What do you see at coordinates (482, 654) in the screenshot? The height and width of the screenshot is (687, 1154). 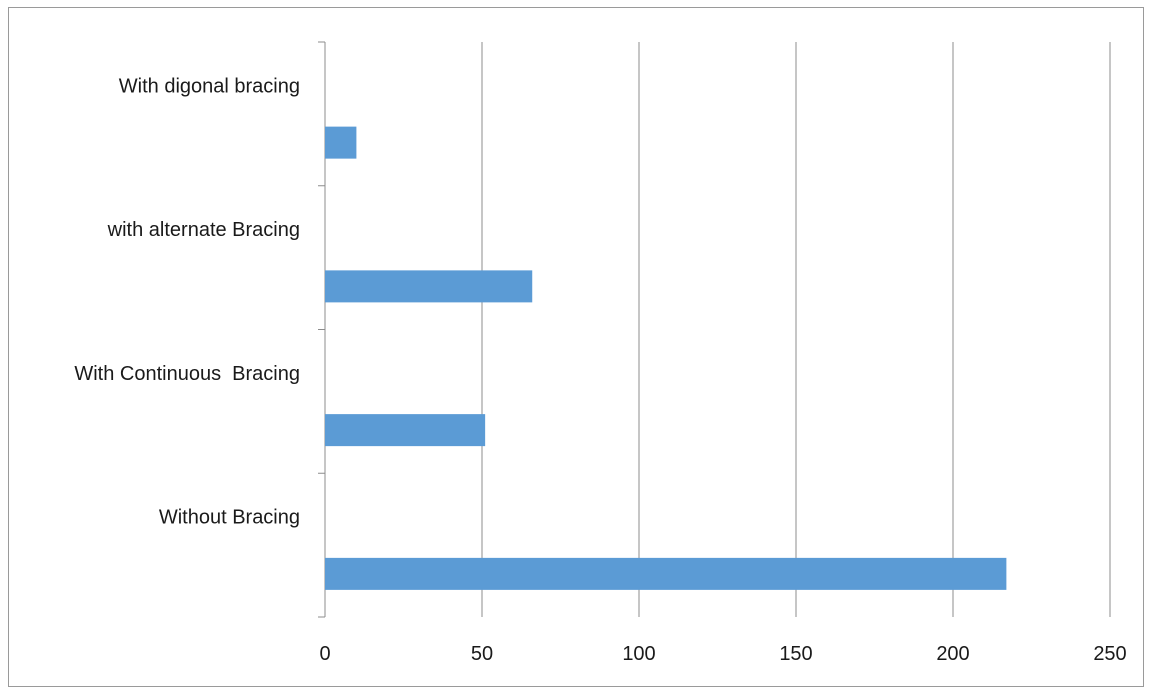 I see `x-tick-label: 50` at bounding box center [482, 654].